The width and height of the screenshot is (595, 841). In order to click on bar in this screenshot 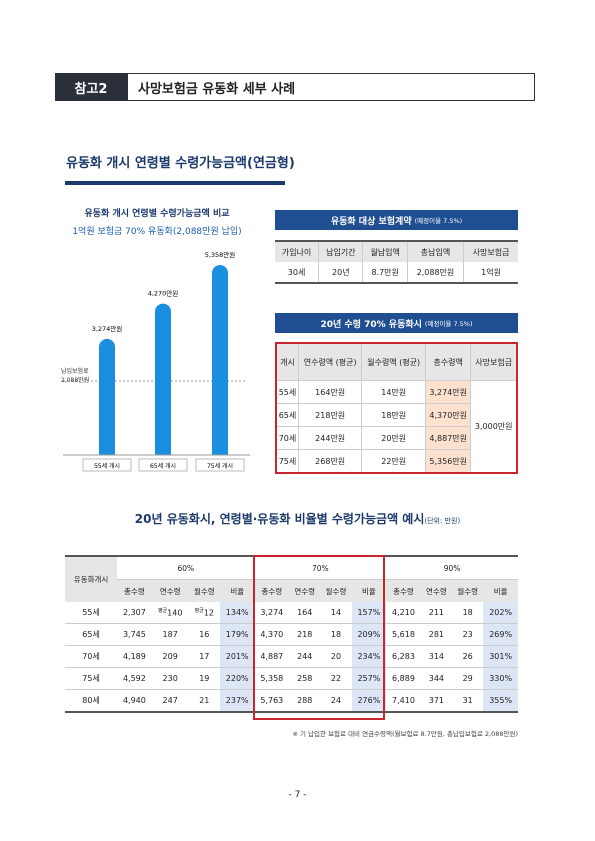, I will do `click(107, 396)`.